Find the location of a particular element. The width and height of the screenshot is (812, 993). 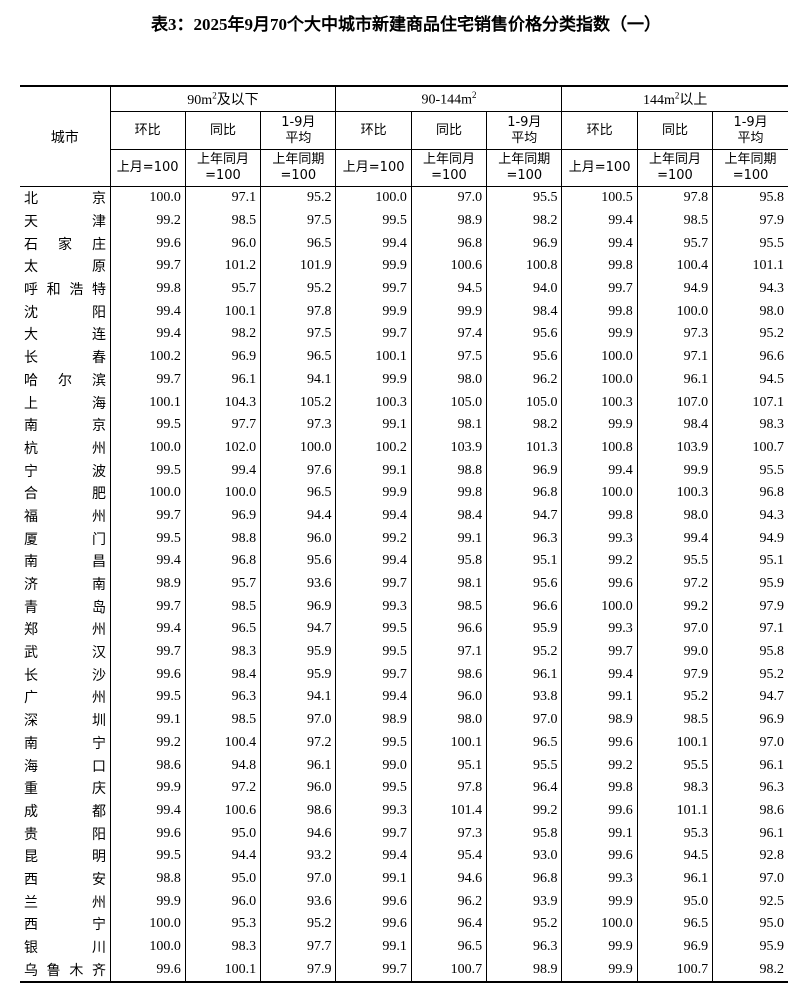

value-cell: 96.1 is located at coordinates (750, 765).